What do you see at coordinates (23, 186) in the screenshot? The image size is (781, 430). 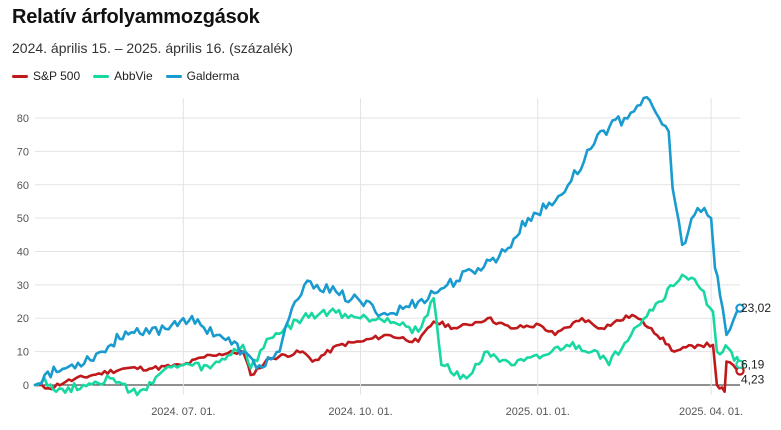 I see `y-tick-label: 60` at bounding box center [23, 186].